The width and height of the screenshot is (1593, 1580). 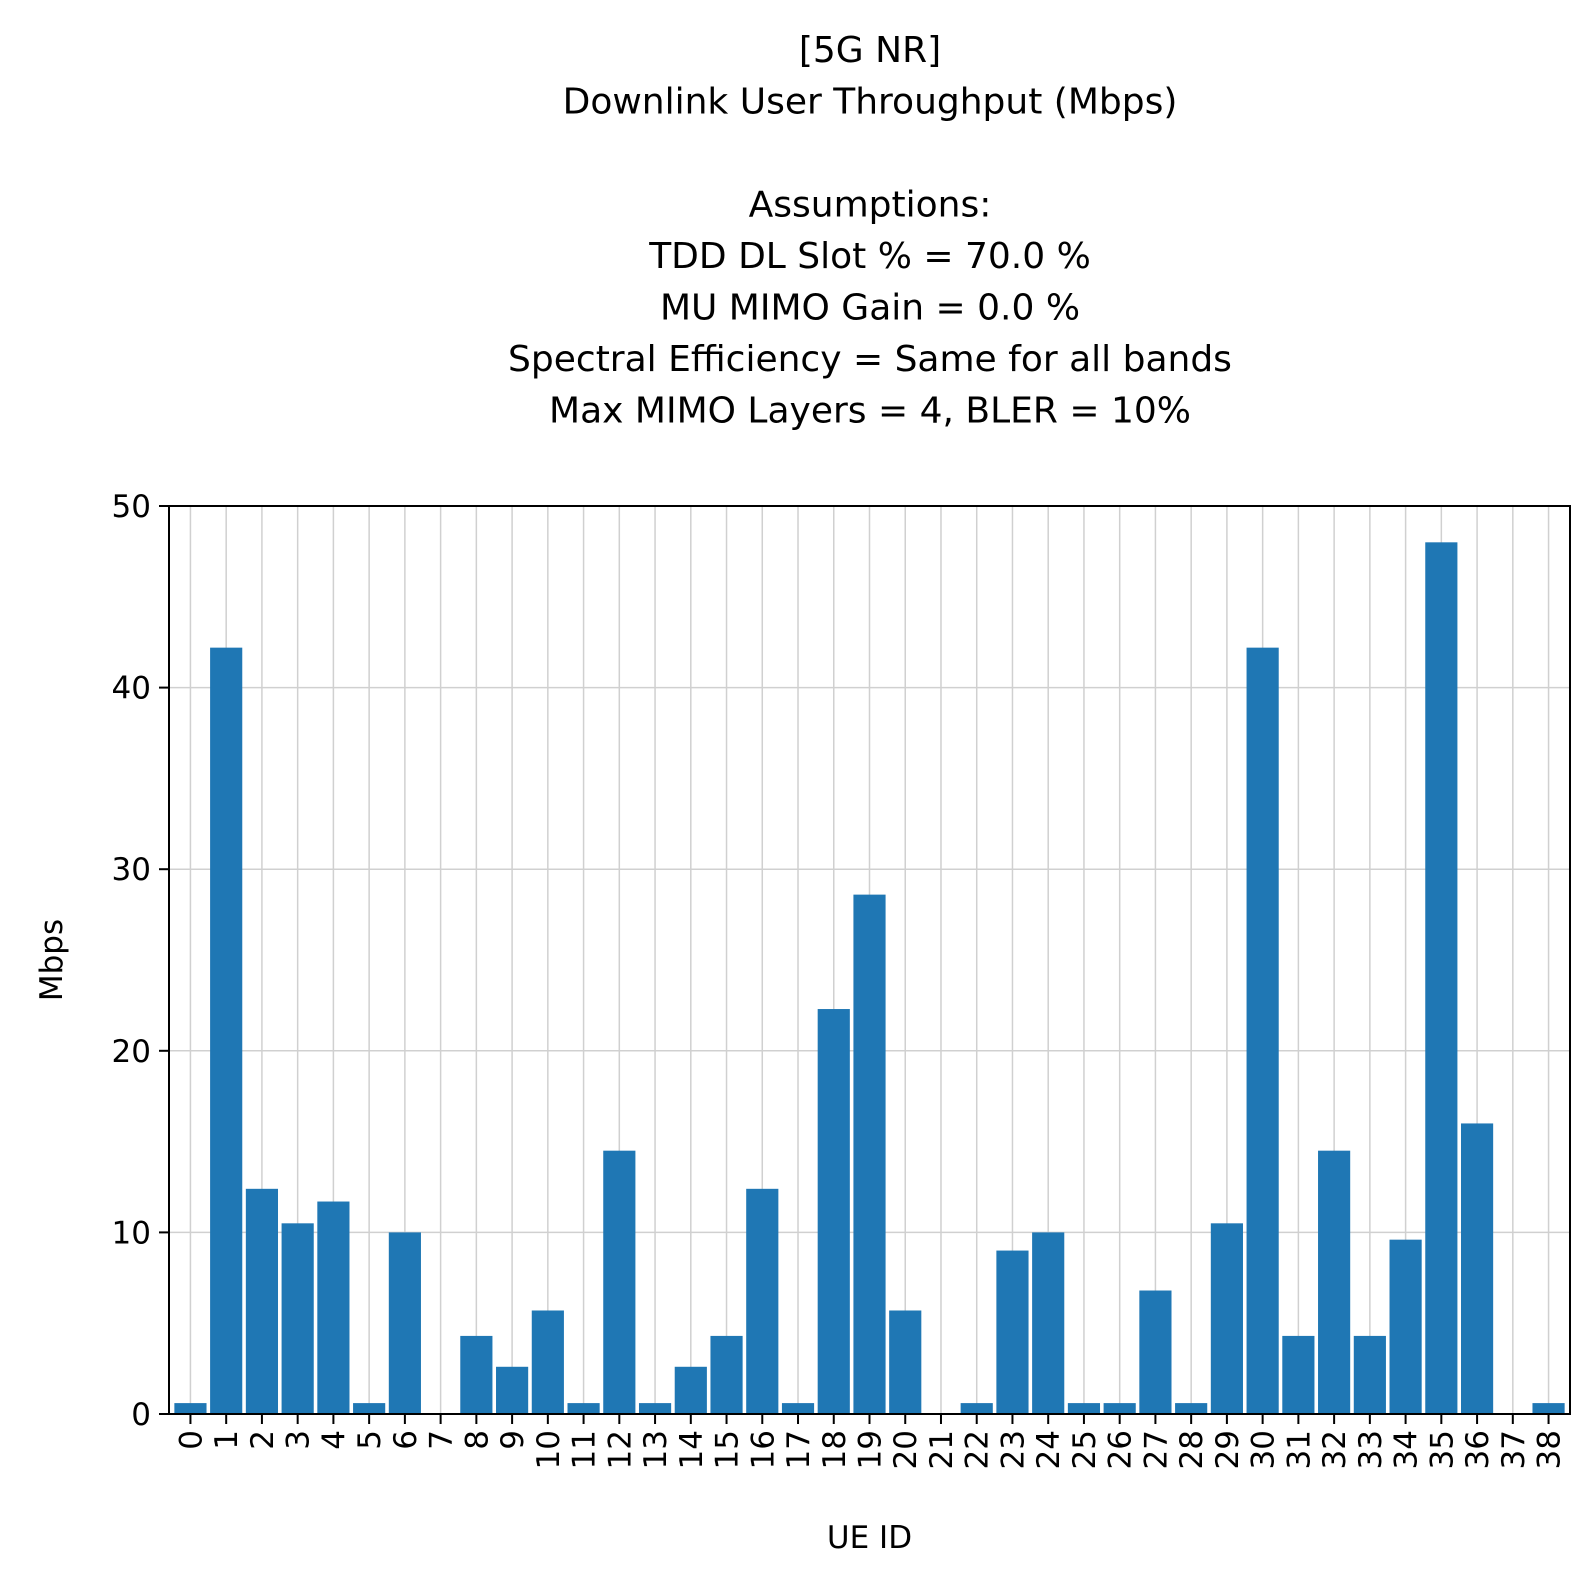 I want to click on x-tick-label: 9, so click(x=513, y=1440).